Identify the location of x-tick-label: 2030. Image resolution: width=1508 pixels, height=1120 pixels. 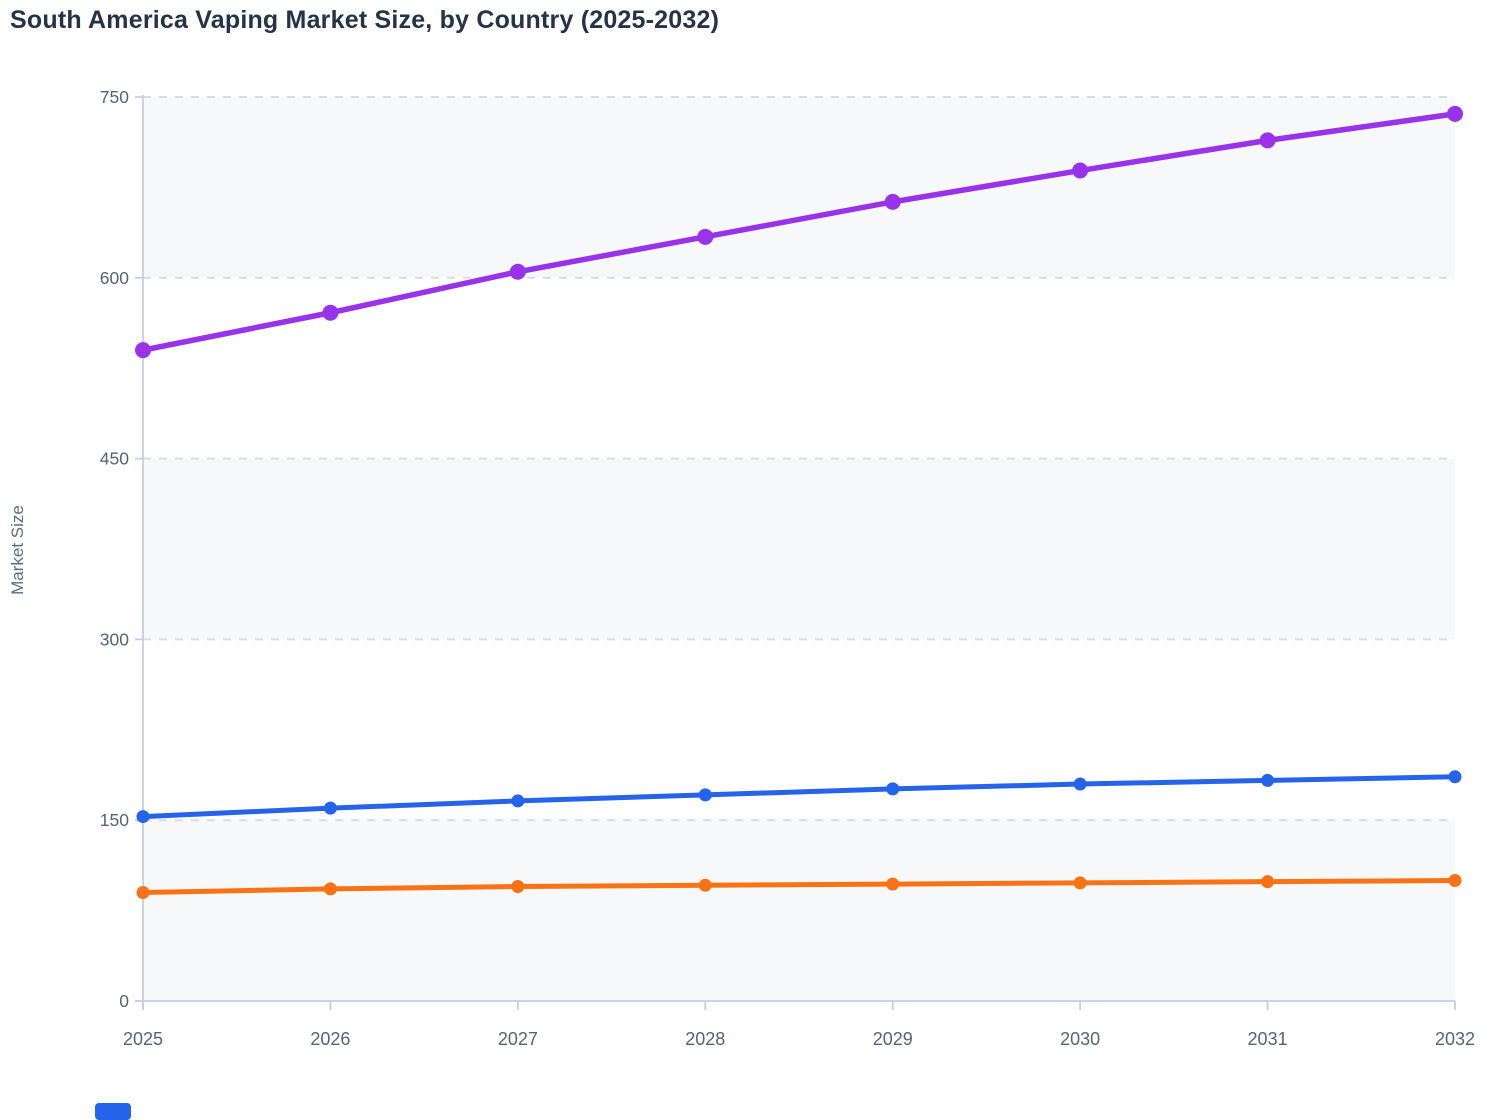
(1080, 1039).